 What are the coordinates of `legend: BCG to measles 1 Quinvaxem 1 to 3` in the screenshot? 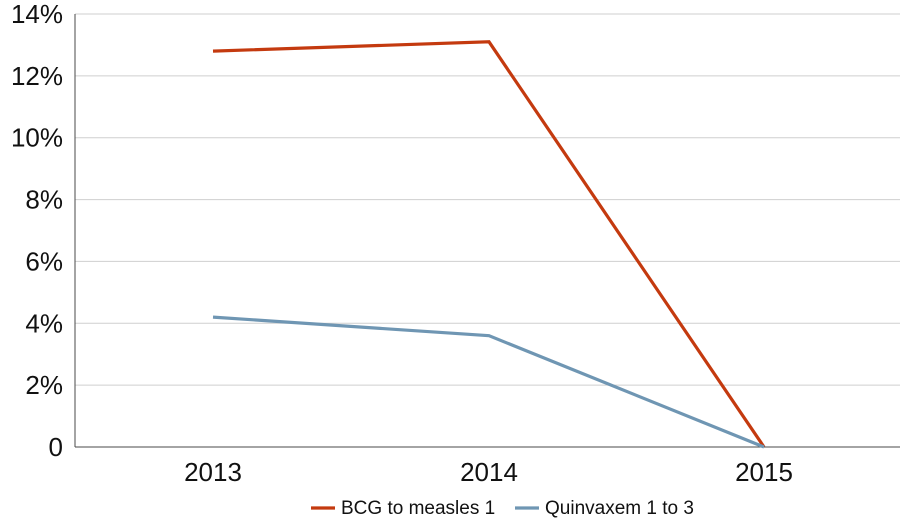 It's located at (502, 508).